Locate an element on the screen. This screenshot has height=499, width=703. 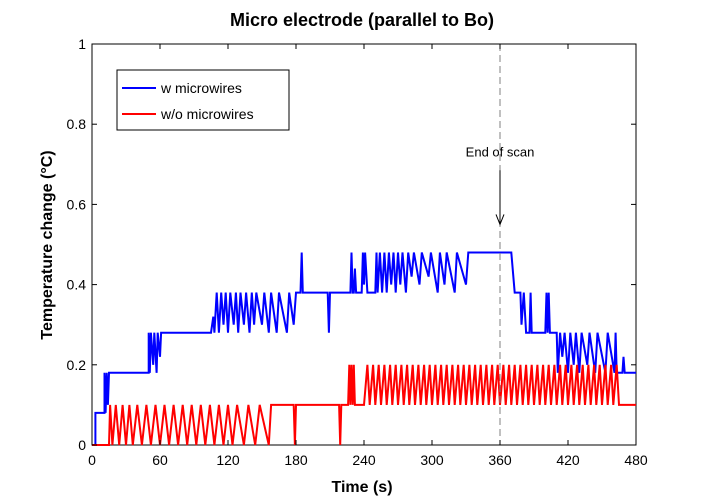
x-tick-label: 480 is located at coordinates (636, 460).